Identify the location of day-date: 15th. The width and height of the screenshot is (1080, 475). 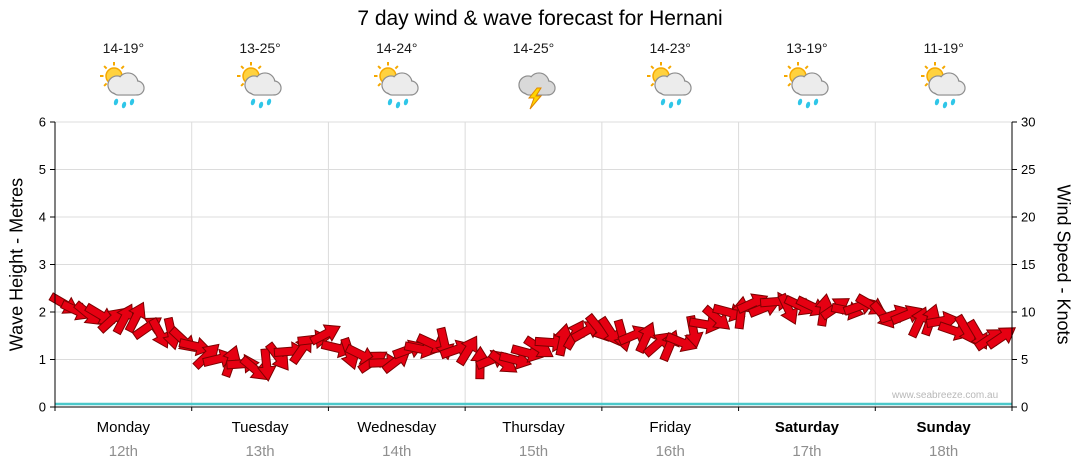
(533, 451).